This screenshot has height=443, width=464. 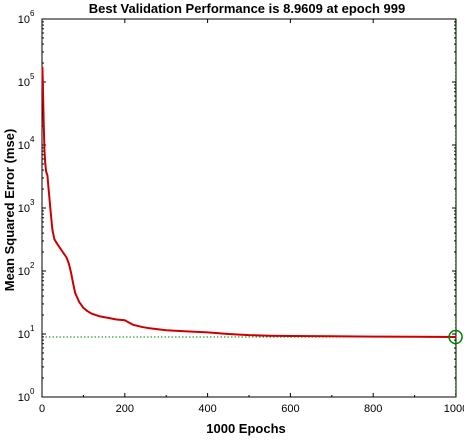 I want to click on x-tick-label: 0, so click(x=42, y=409).